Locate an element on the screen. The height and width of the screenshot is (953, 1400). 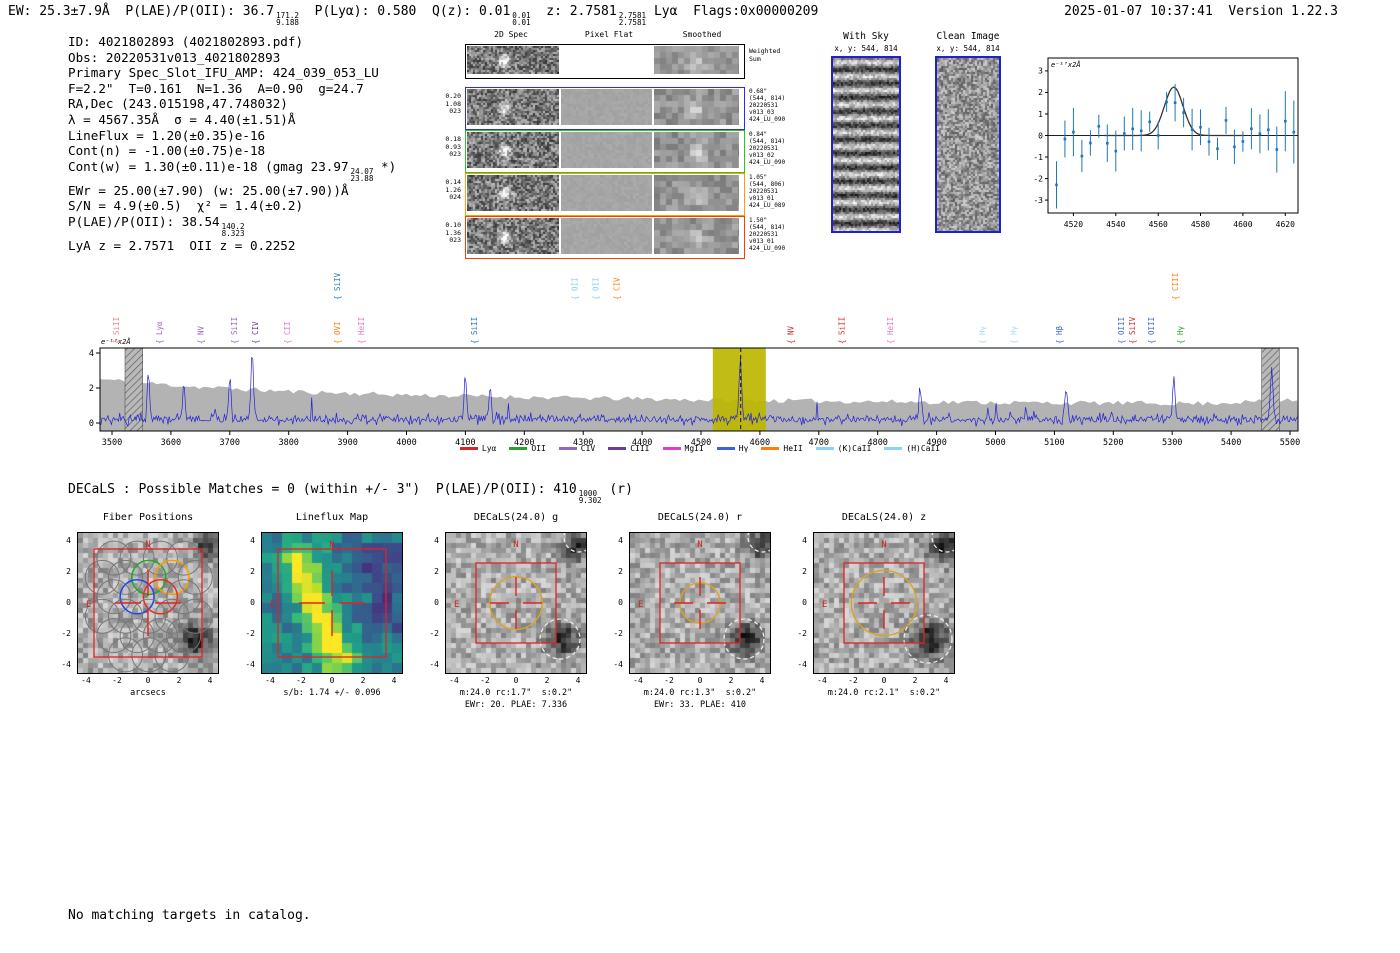
spec2d-row-weights: 0.10 1.36 023 is located at coordinates (453, 233).